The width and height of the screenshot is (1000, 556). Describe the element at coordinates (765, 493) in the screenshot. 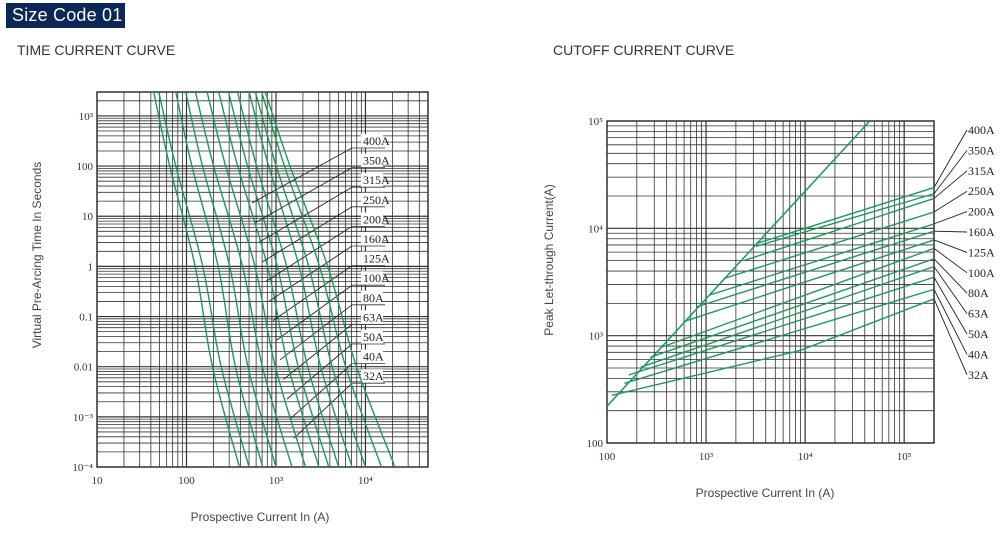

I see `cutoff-current-xlabel: Prospective Current In (A)` at that location.